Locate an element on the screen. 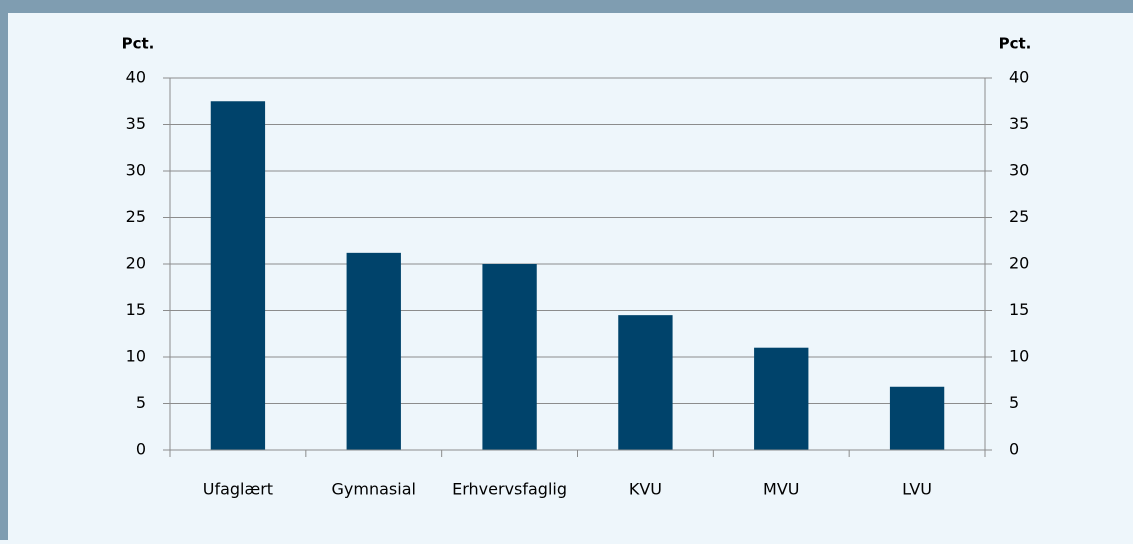 This screenshot has width=1133, height=544. header-bar is located at coordinates (566, 6).